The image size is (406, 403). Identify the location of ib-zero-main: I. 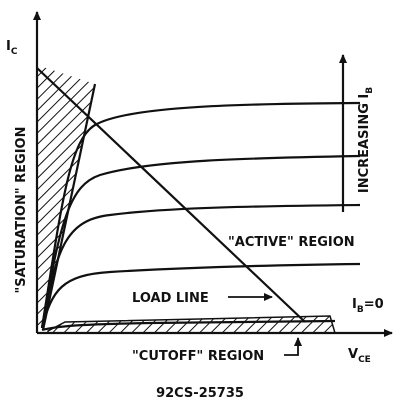
(354, 304).